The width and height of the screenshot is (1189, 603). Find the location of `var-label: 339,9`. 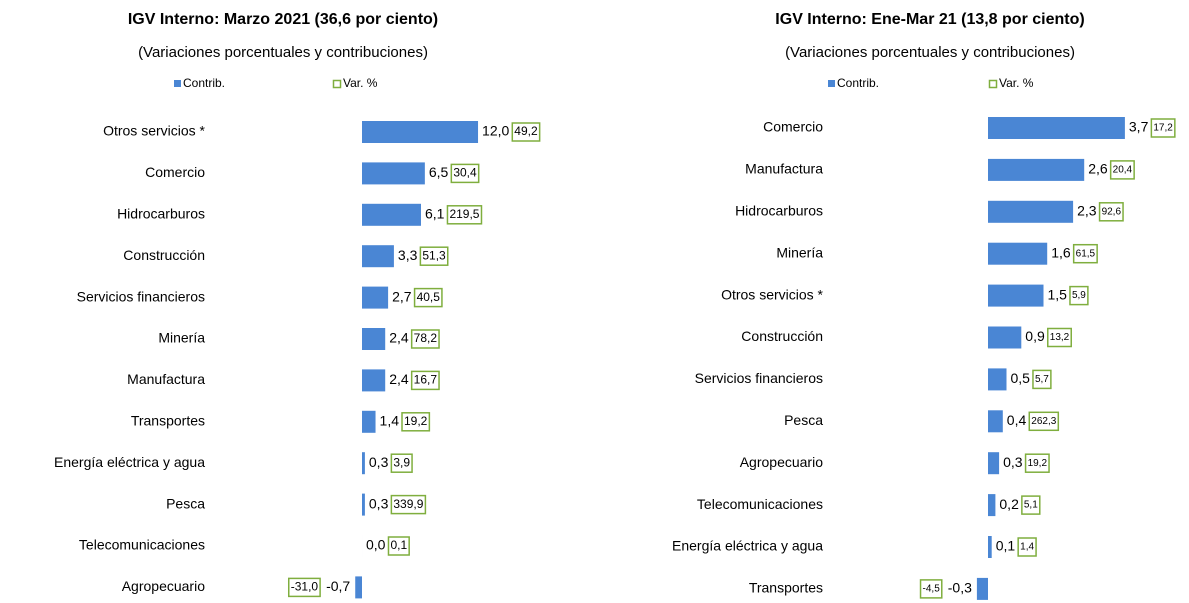

var-label: 339,9 is located at coordinates (408, 504).